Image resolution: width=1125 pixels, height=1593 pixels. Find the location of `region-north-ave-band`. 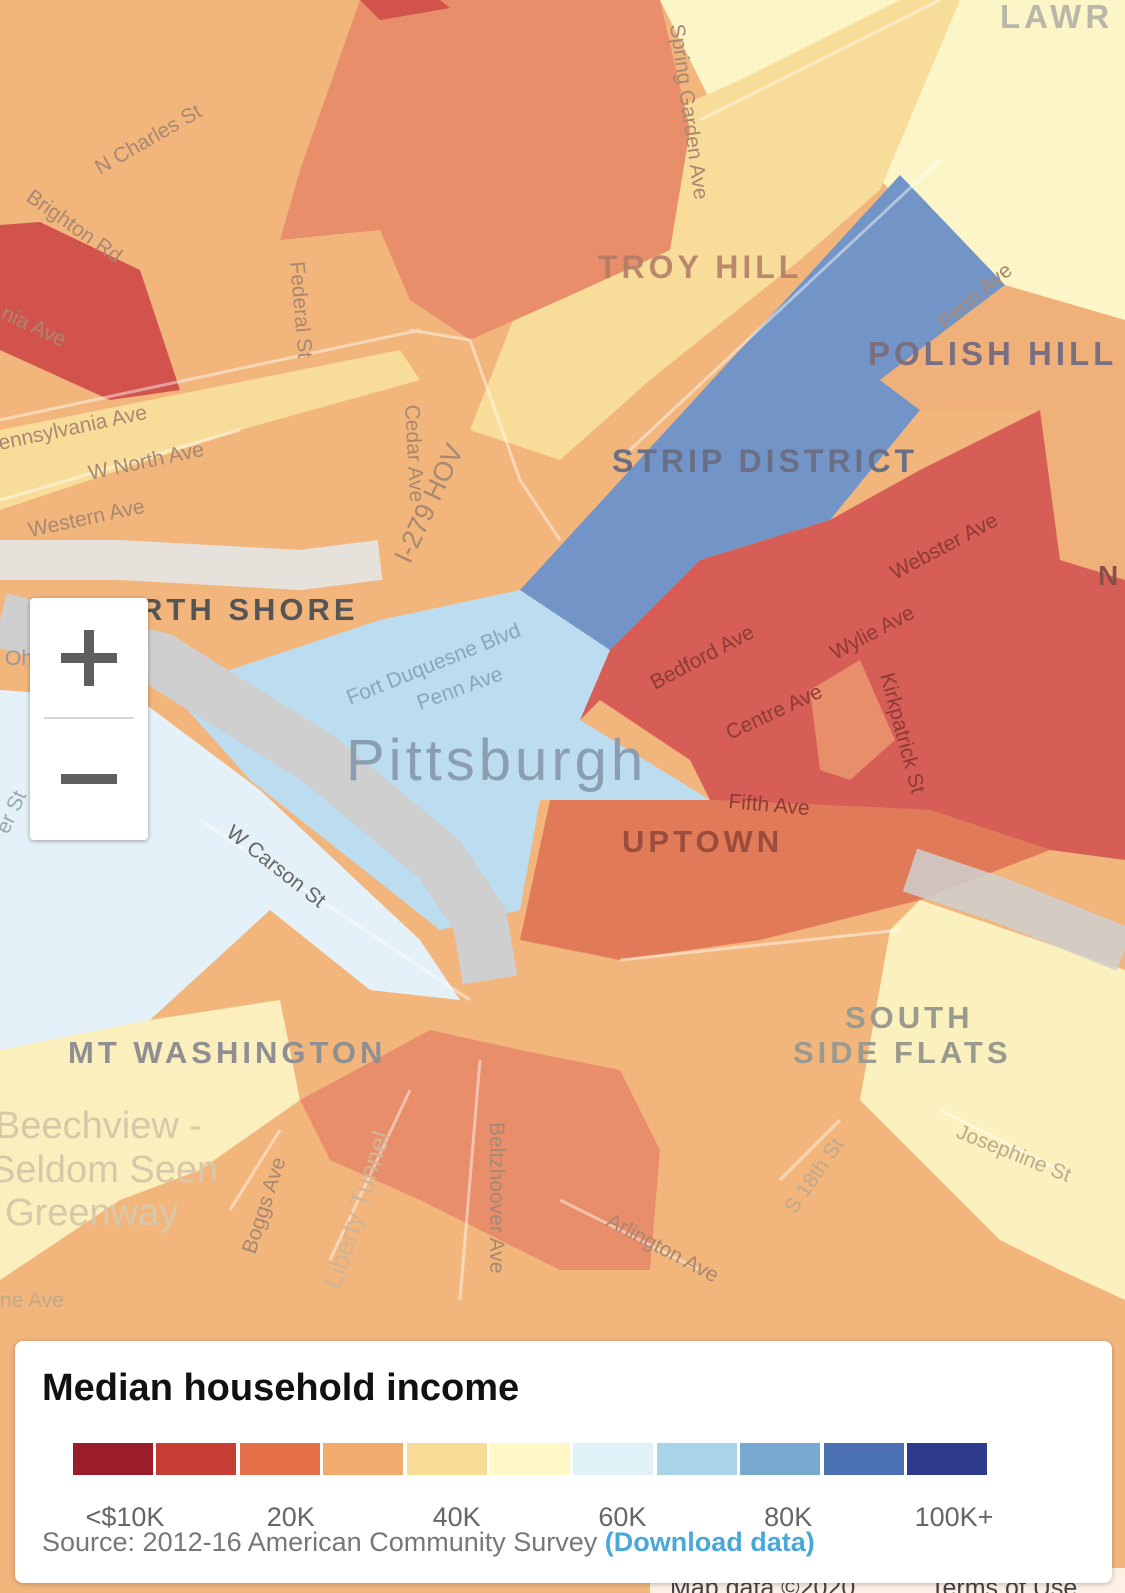

region-north-ave-band is located at coordinates (210, 430).